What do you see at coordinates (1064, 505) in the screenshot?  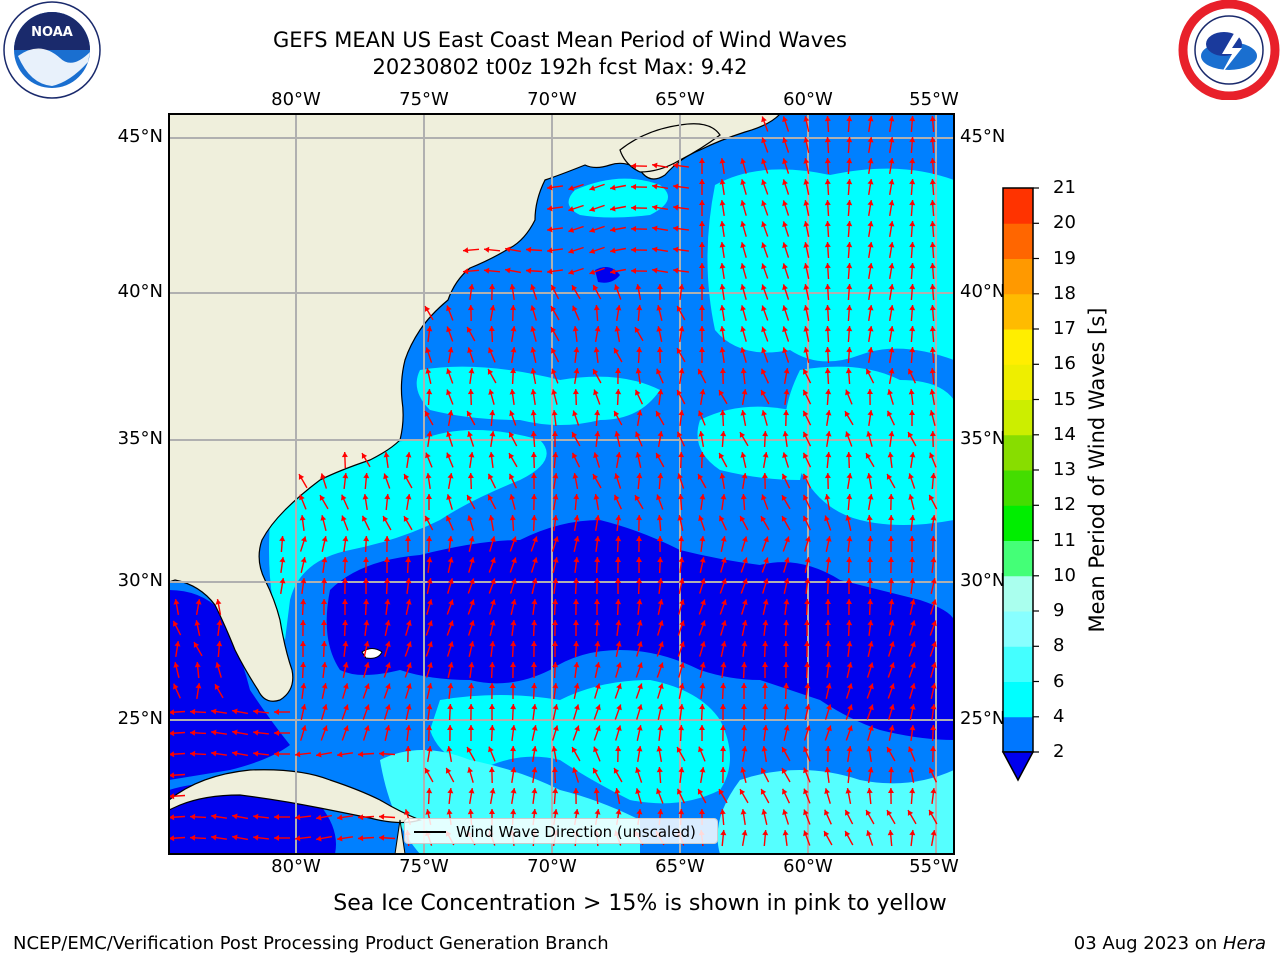 I see `colorbar-tick-label: 12` at bounding box center [1064, 505].